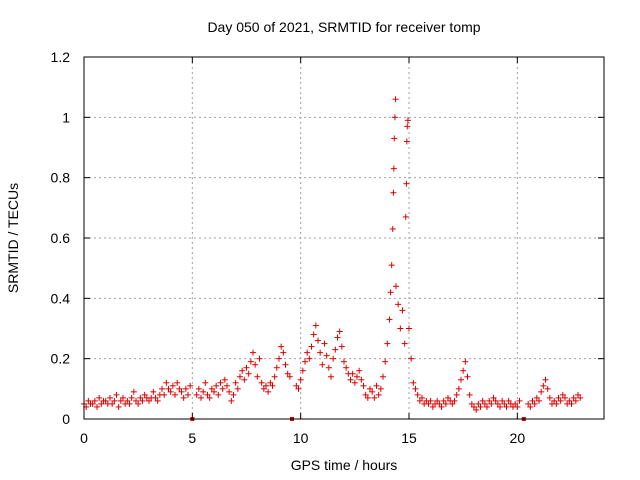 This screenshot has height=480, width=640. What do you see at coordinates (344, 465) in the screenshot?
I see `x-axis-label: GPS time / hours` at bounding box center [344, 465].